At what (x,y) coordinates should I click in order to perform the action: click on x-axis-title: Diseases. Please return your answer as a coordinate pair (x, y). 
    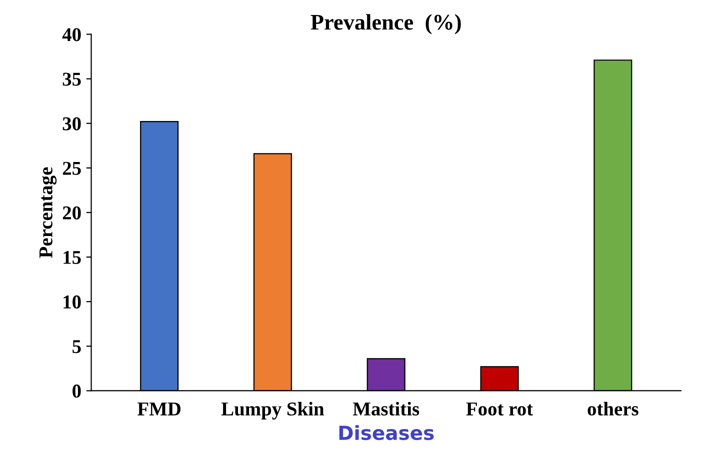
    Looking at the image, I should click on (386, 432).